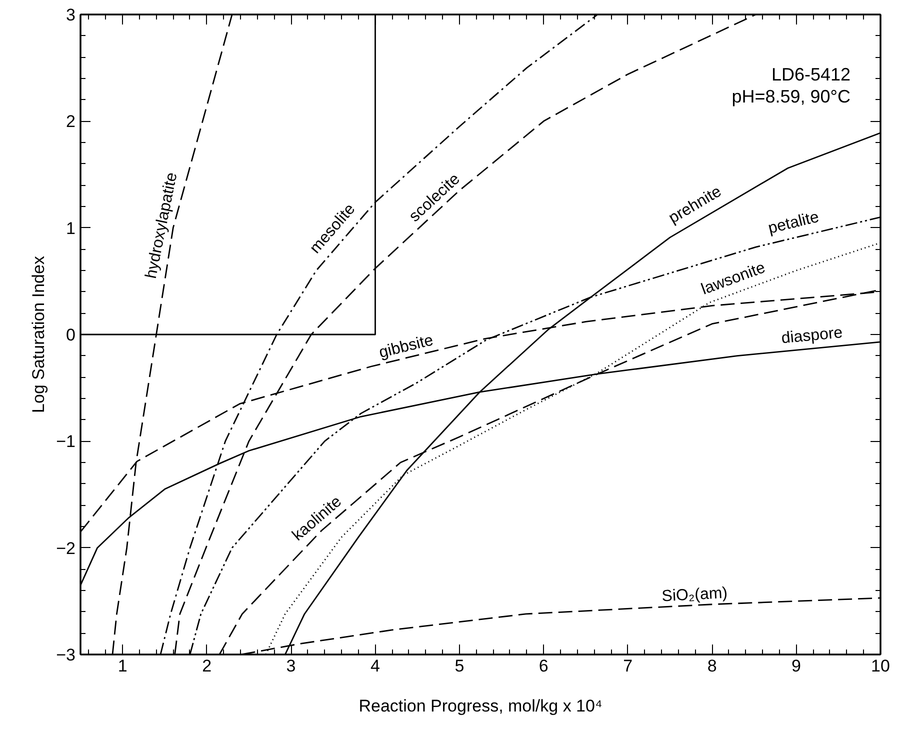  What do you see at coordinates (628, 666) in the screenshot?
I see `x-tick-label: 7` at bounding box center [628, 666].